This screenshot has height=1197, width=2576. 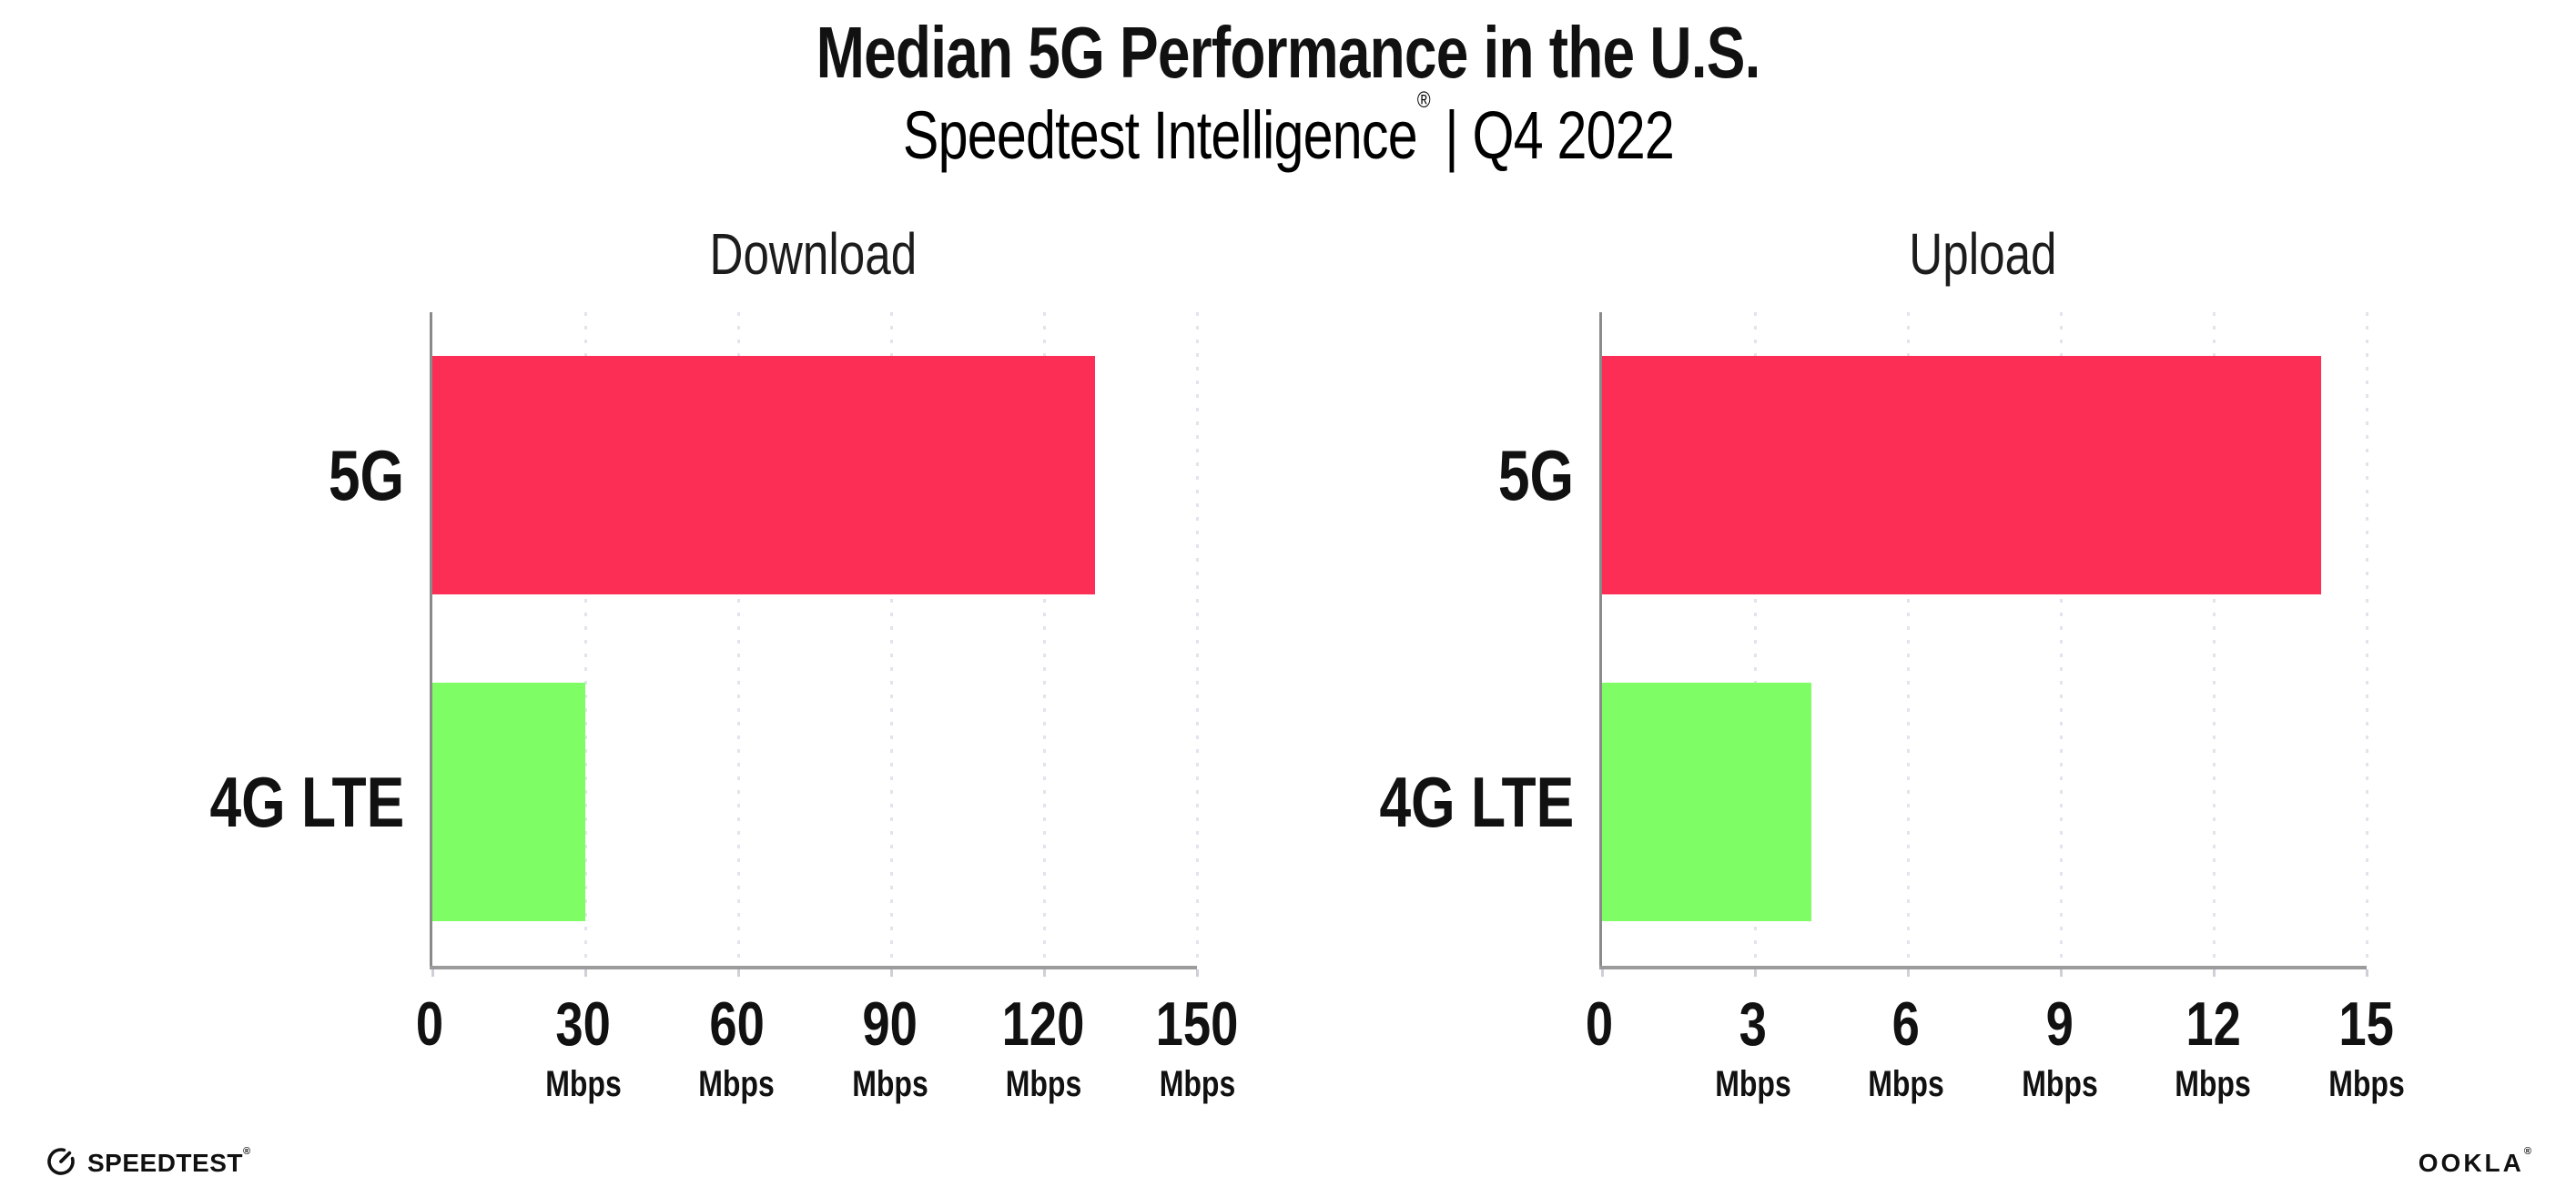 I want to click on x-tick-value: 60, so click(x=736, y=1024).